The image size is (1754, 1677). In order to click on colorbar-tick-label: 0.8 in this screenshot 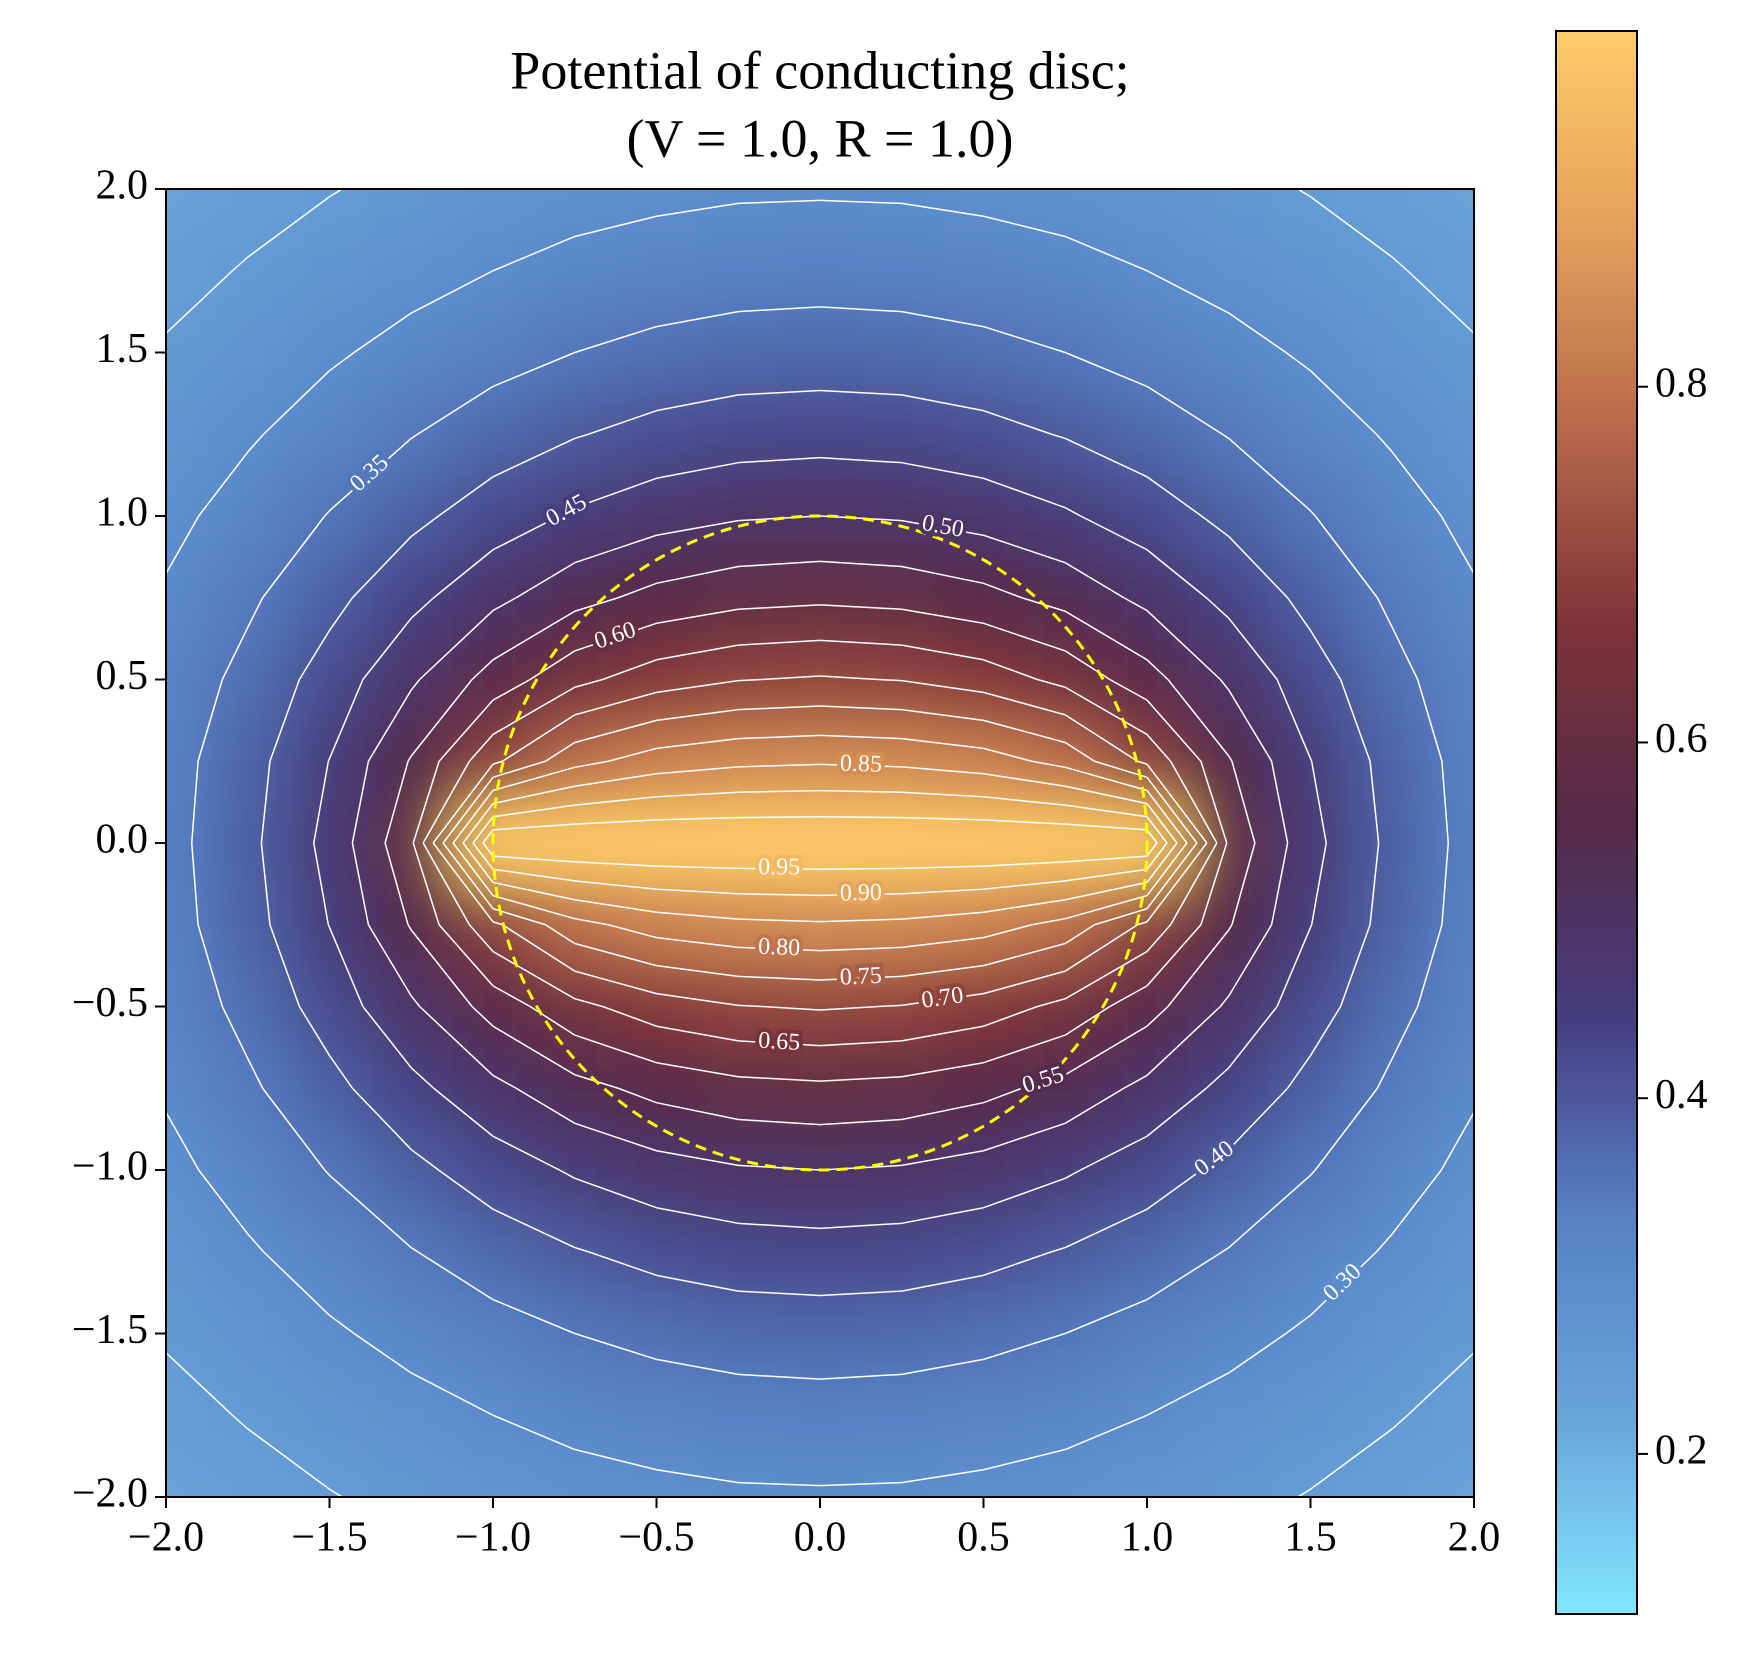, I will do `click(1681, 383)`.